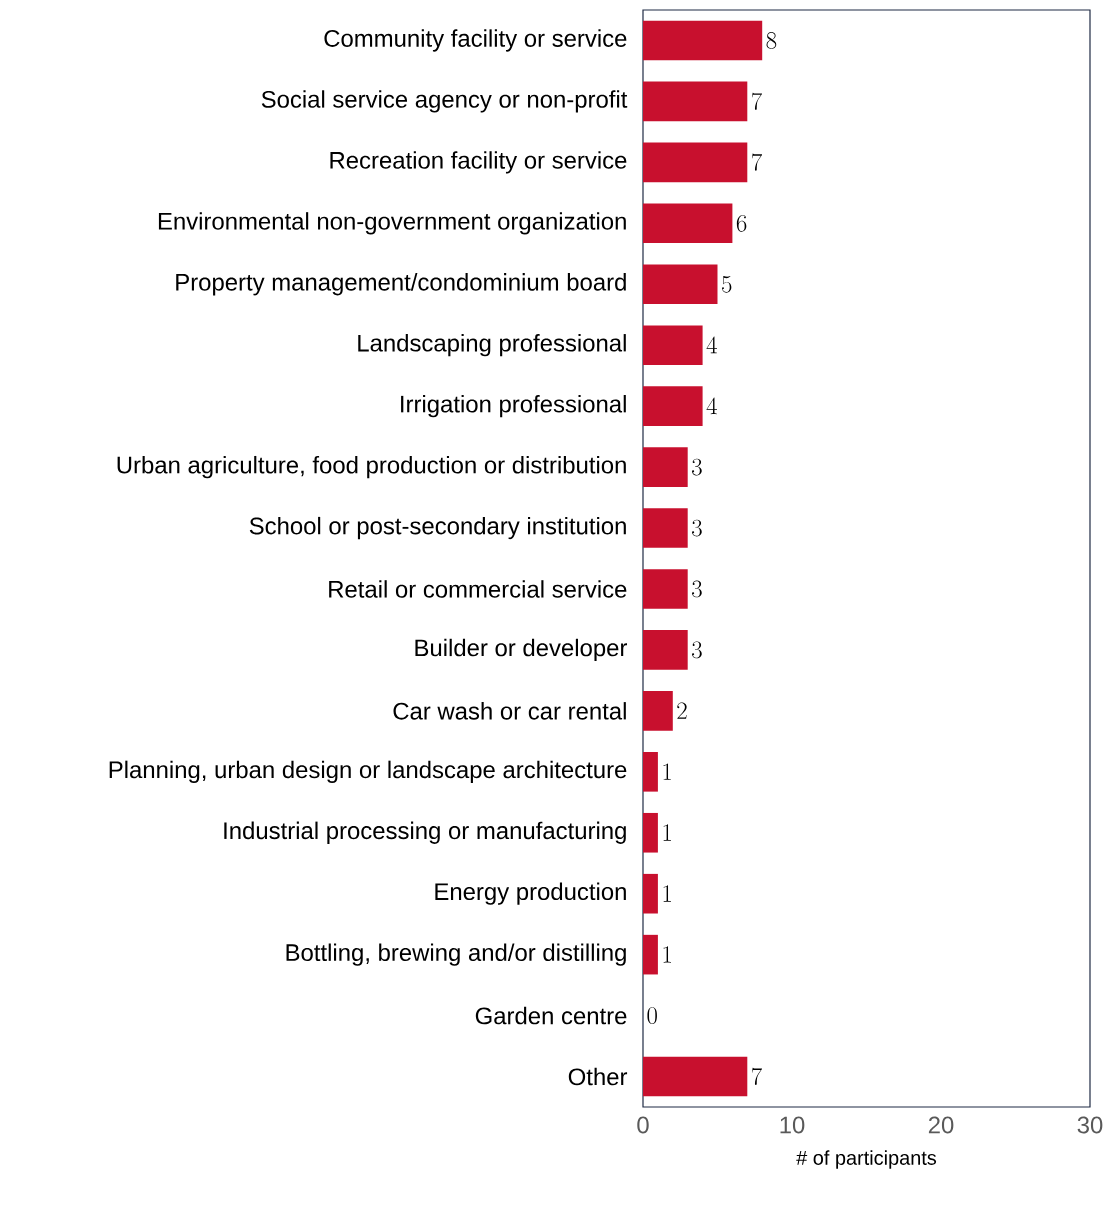  I want to click on x-tick-label: 0, so click(643, 1125).